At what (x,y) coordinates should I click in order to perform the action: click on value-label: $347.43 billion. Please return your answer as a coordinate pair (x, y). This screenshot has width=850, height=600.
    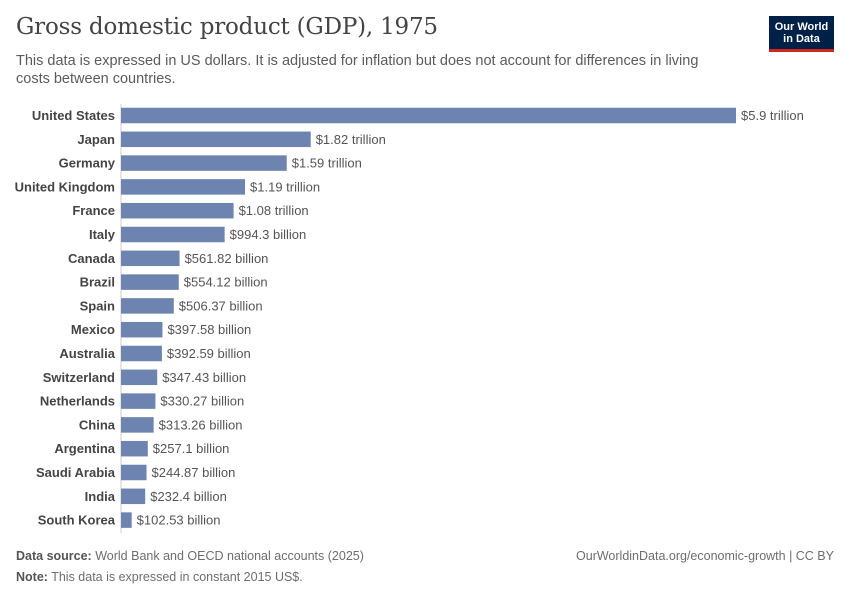
    Looking at the image, I should click on (204, 377).